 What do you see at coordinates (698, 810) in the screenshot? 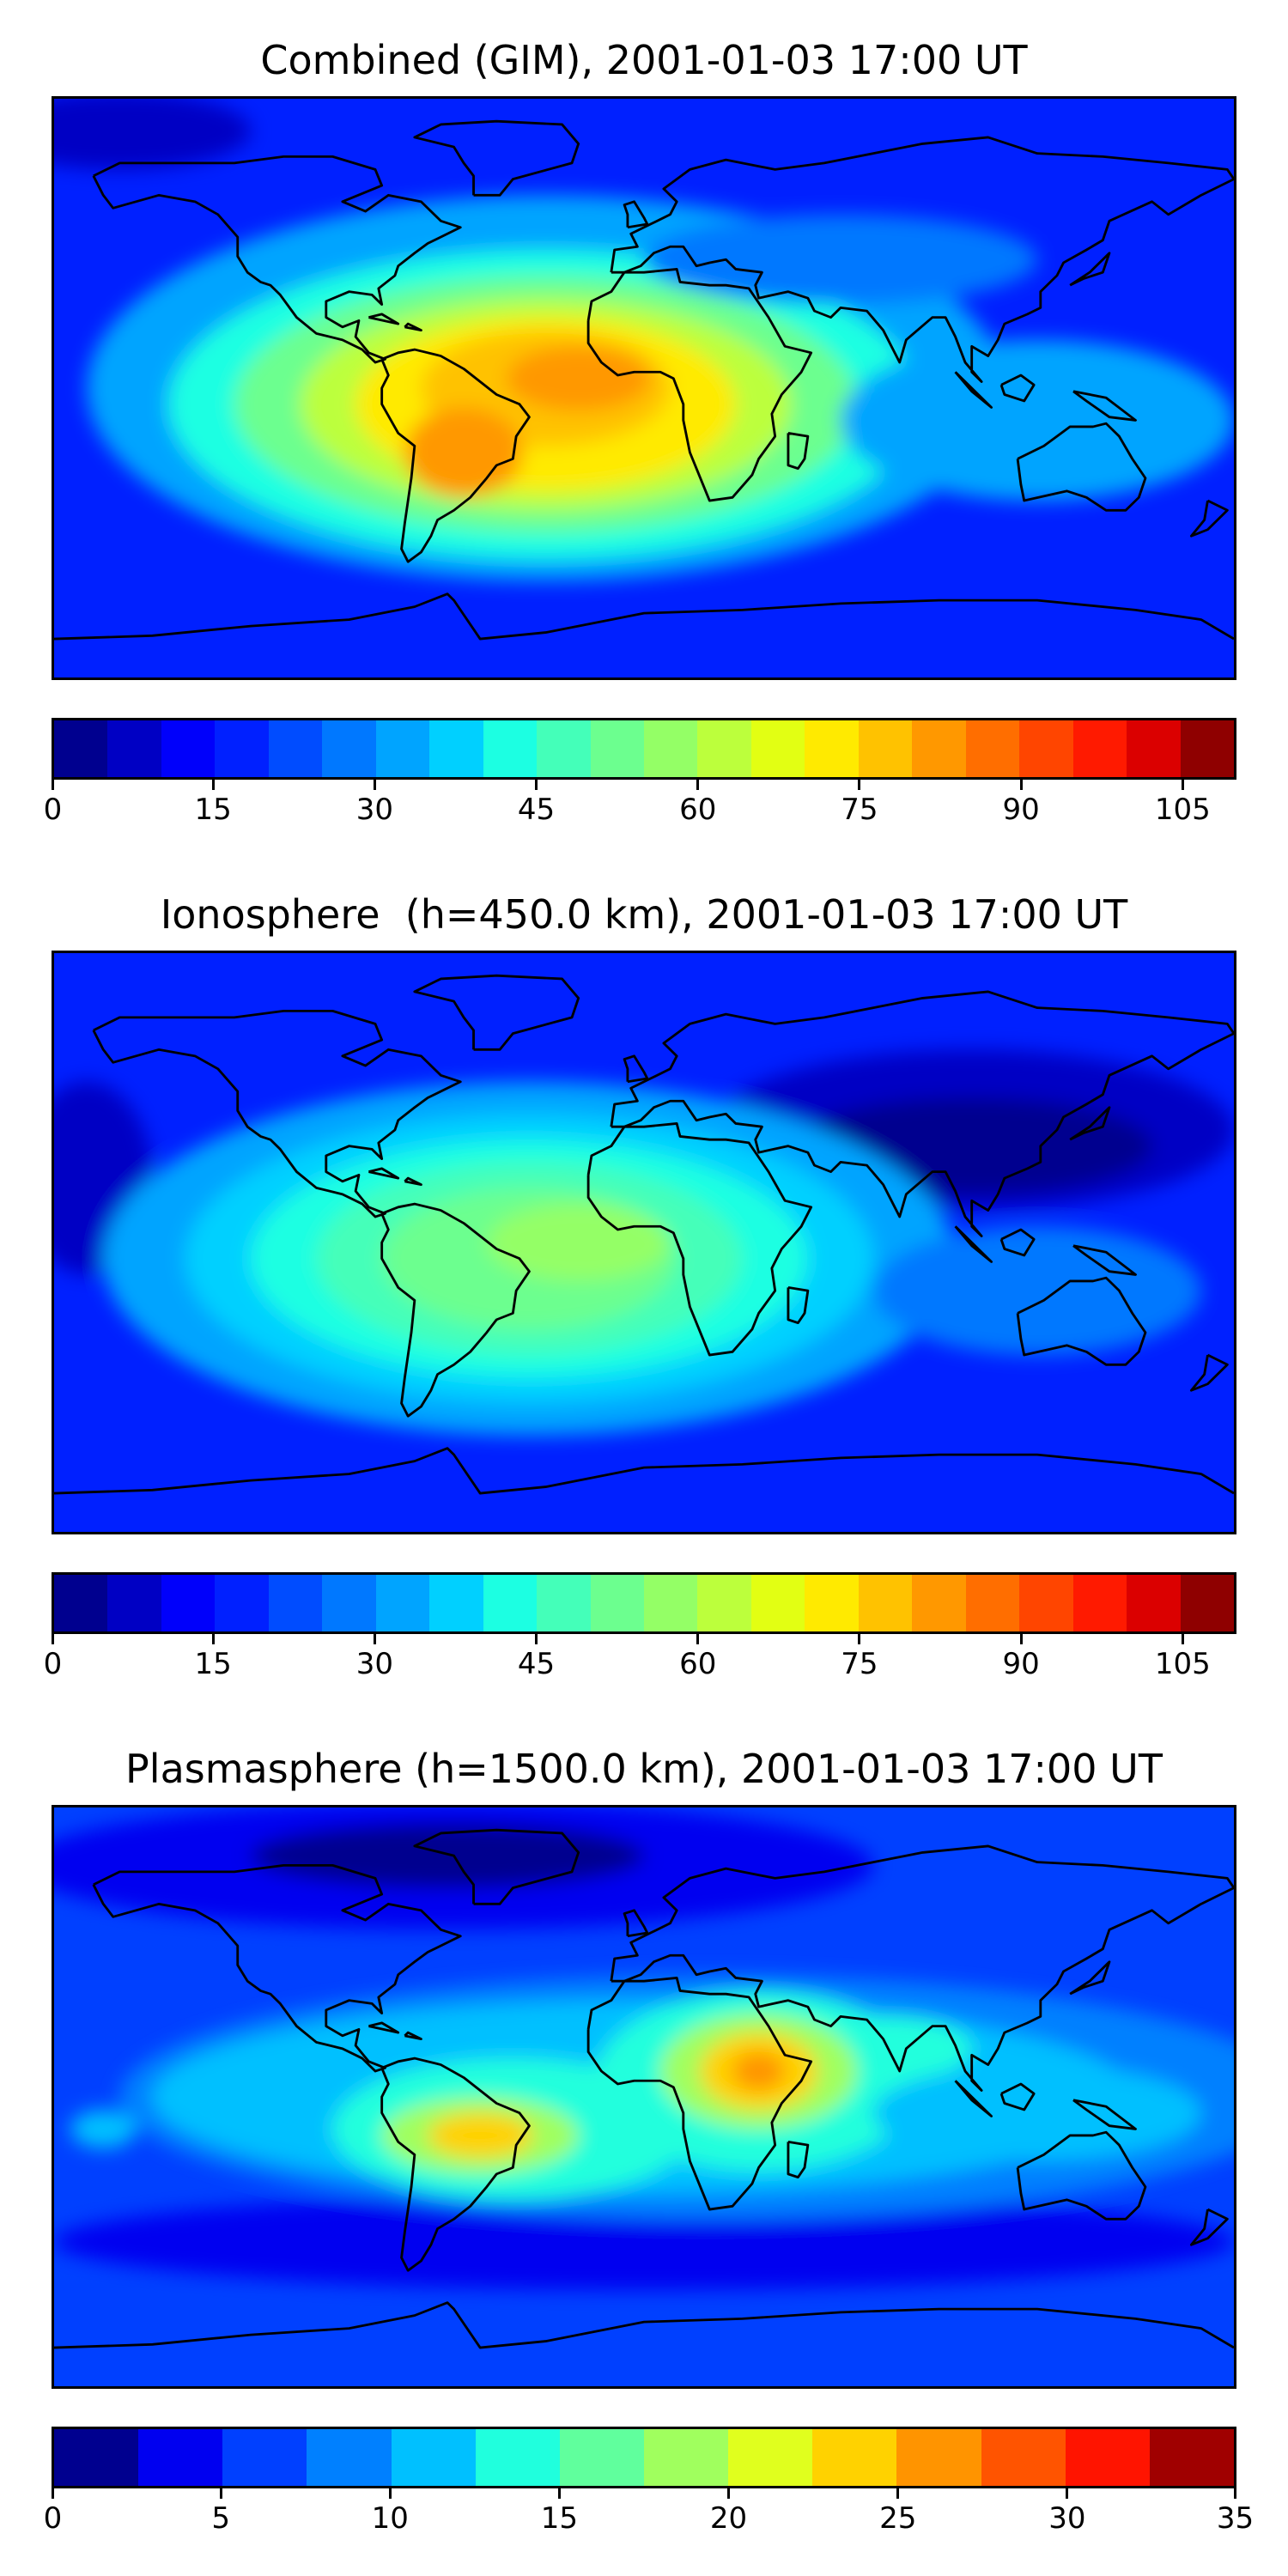
I see `colorbar-tick-label: 60` at bounding box center [698, 810].